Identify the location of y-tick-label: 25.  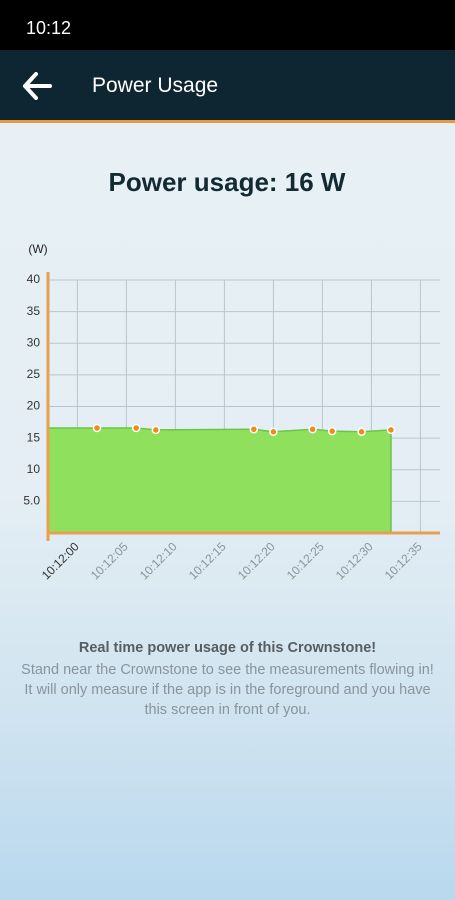
(34, 374).